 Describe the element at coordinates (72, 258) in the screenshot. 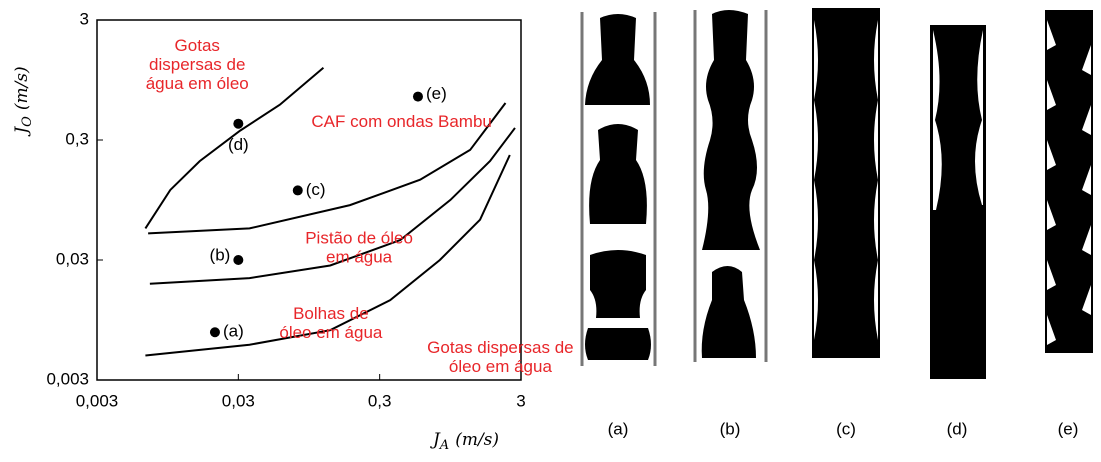

I see `y-tick-label: 0,03` at that location.